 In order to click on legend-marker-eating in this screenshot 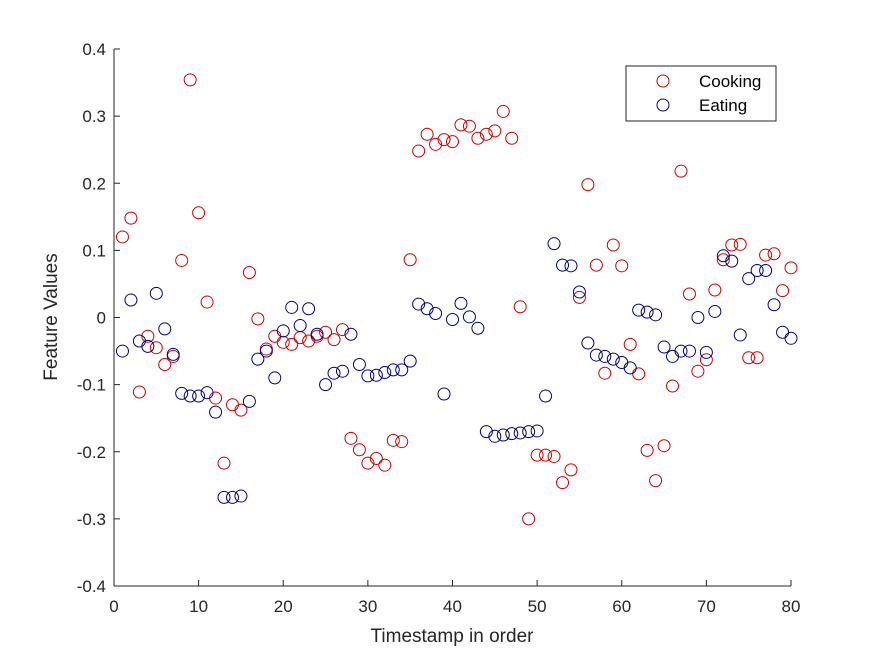, I will do `click(663, 105)`.